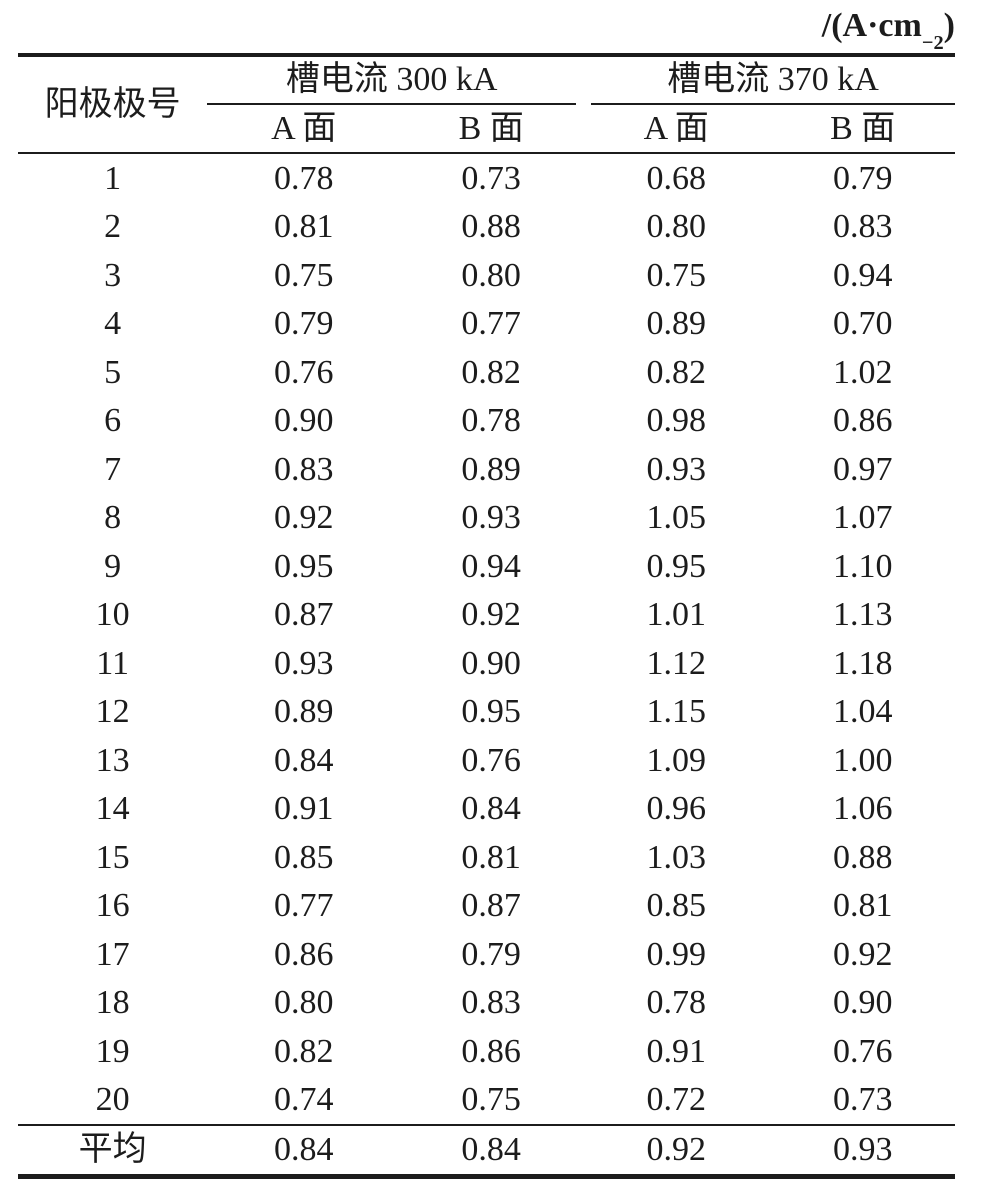 The height and width of the screenshot is (1183, 986). What do you see at coordinates (676, 954) in the screenshot?
I see `current-density-value: 0.99` at bounding box center [676, 954].